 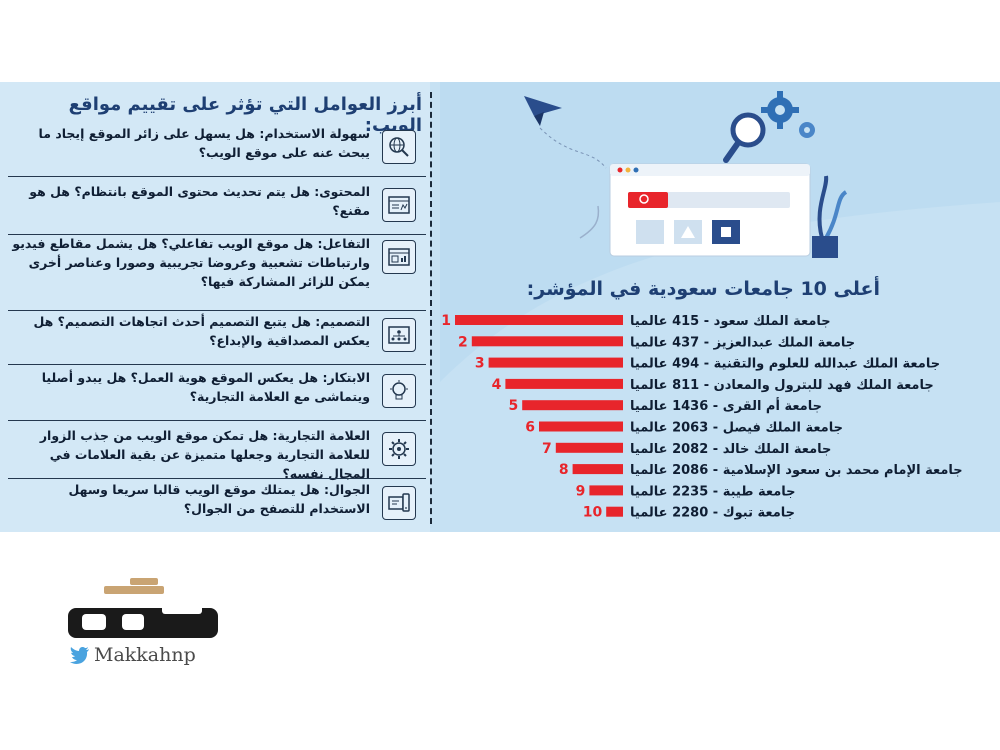 What do you see at coordinates (710, 210) in the screenshot?
I see `browser-window` at bounding box center [710, 210].